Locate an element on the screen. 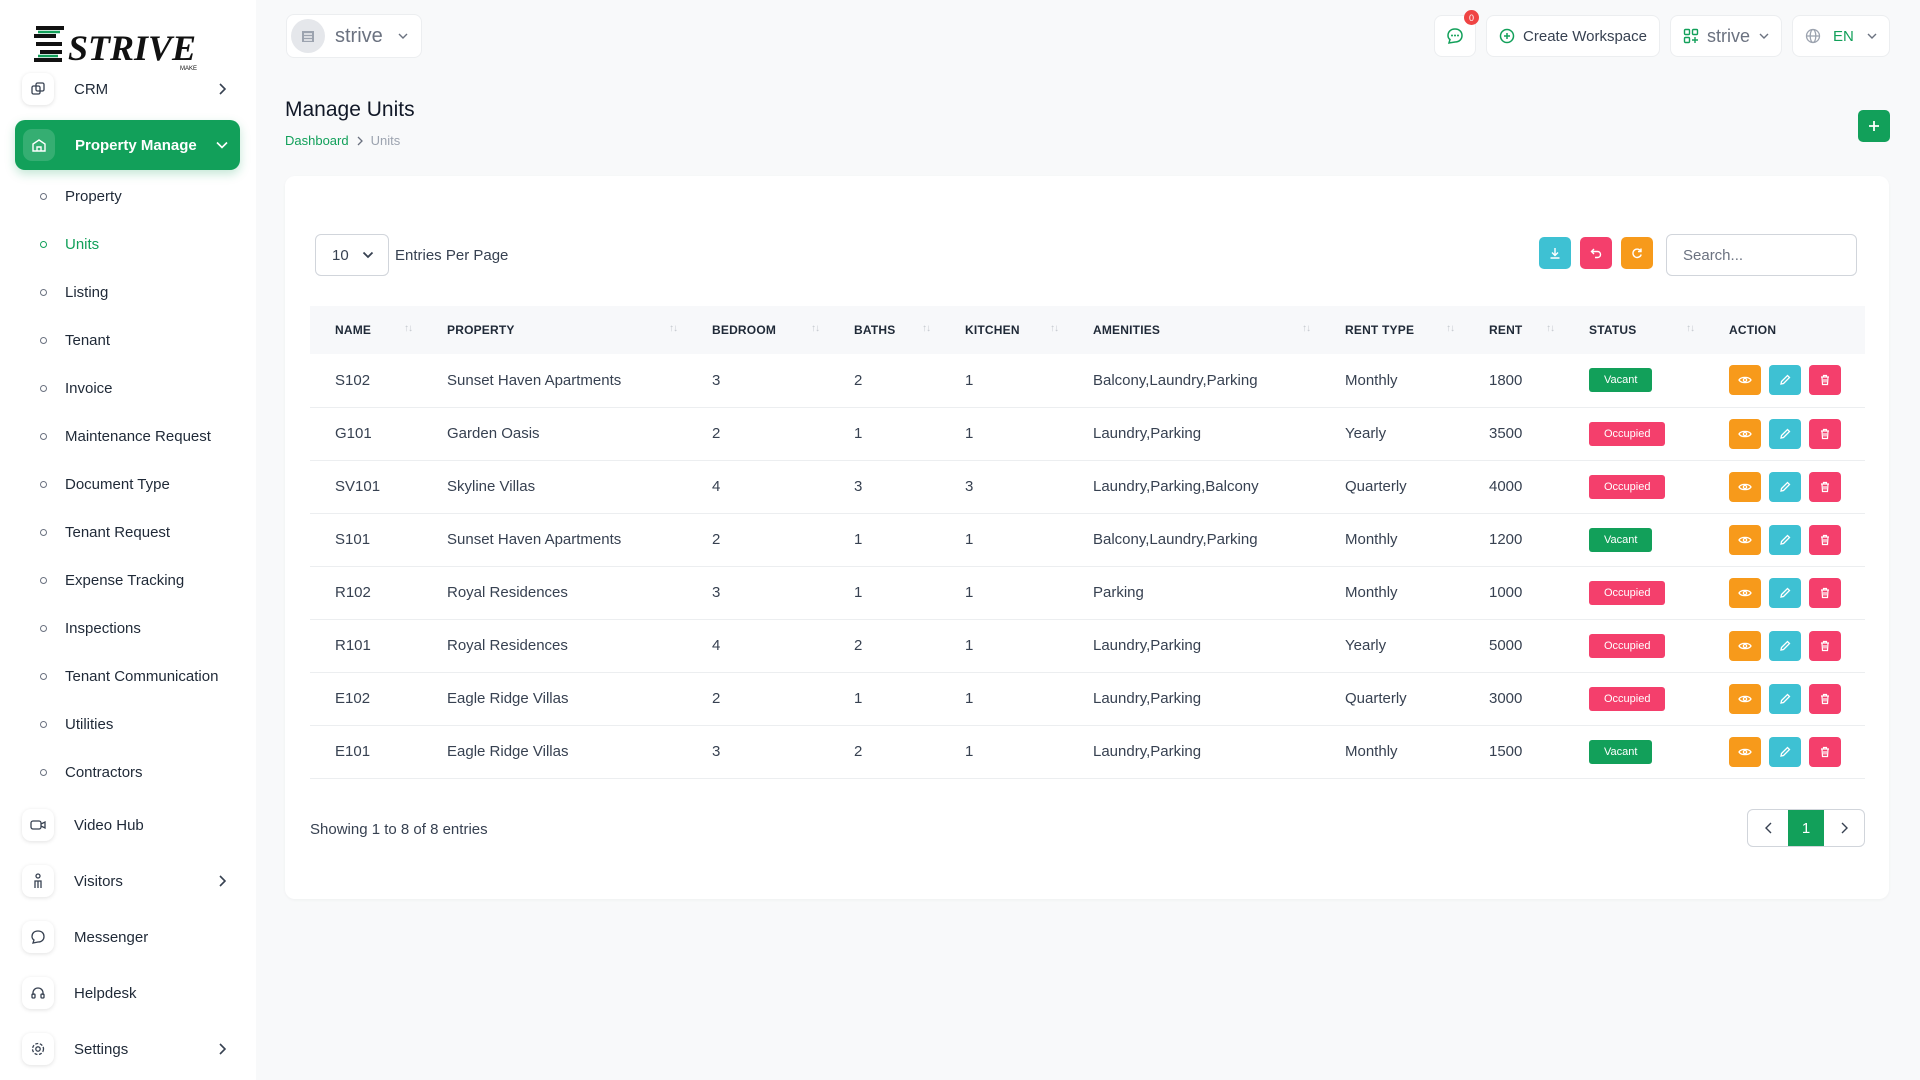 This screenshot has height=1080, width=1920. search-input is located at coordinates (1761, 255).